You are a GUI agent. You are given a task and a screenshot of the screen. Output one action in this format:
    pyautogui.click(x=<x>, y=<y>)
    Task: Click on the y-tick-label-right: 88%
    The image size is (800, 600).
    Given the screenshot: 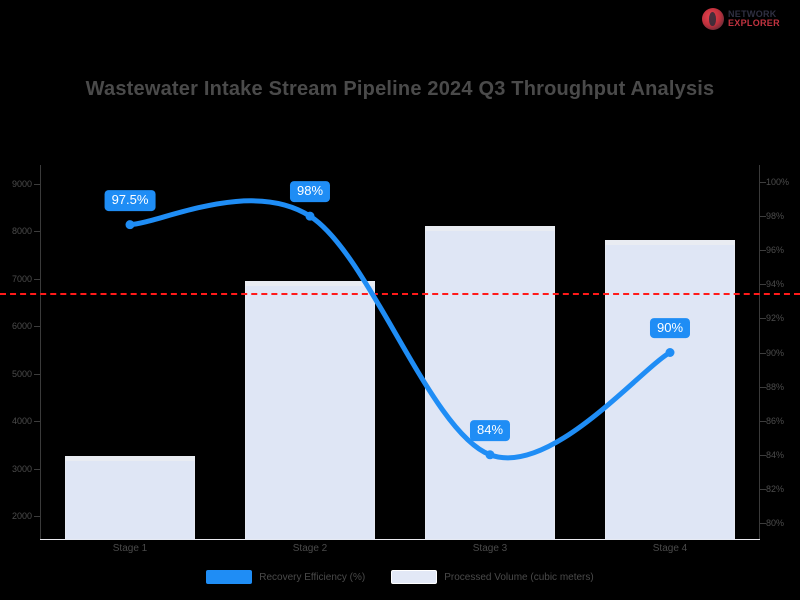 What is the action you would take?
    pyautogui.click(x=775, y=386)
    